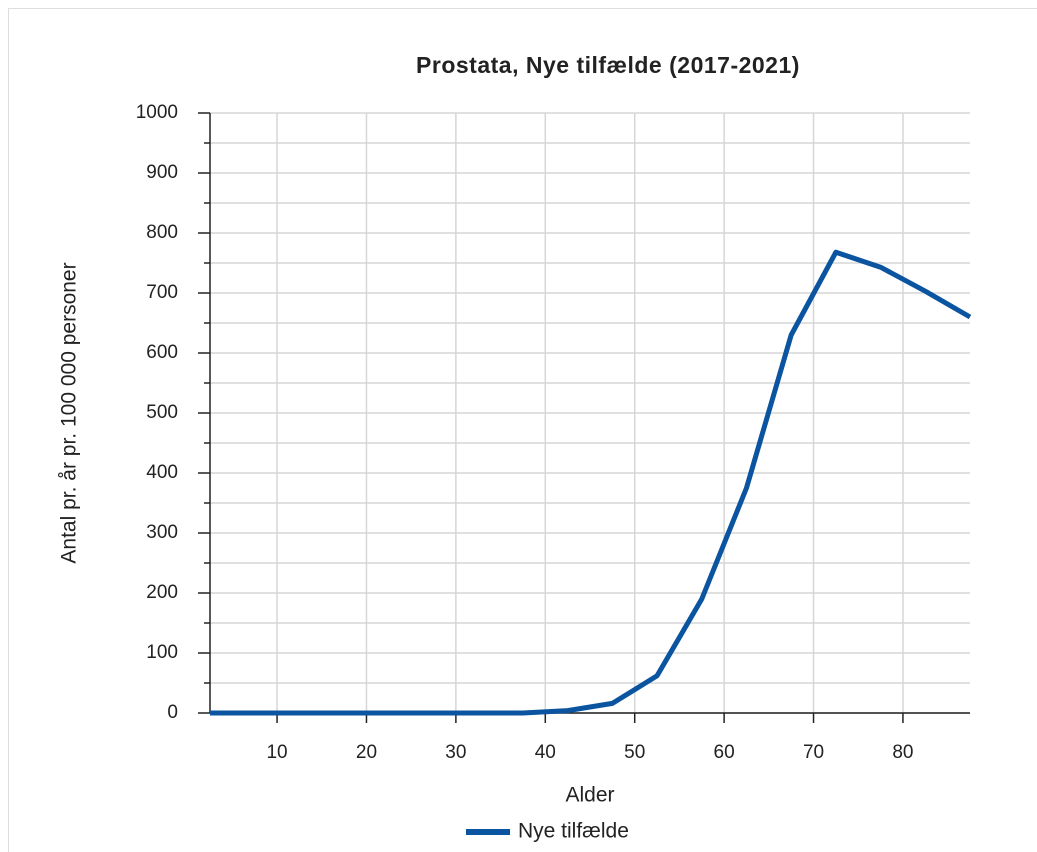  I want to click on x-tick-label: 20, so click(366, 752).